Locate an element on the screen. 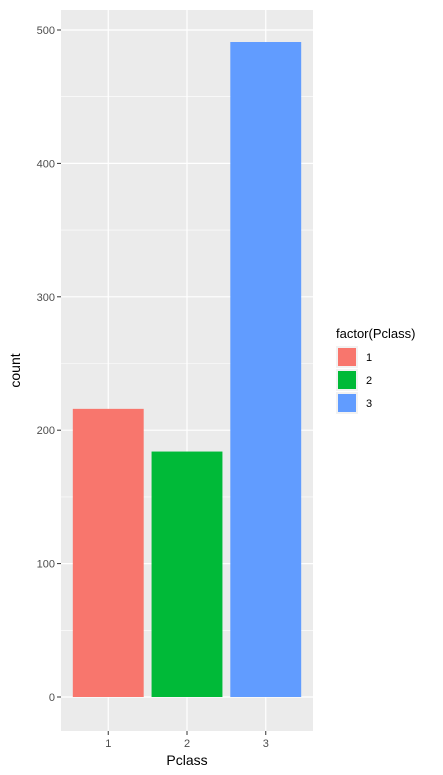  x-tick-label: 1 is located at coordinates (108, 744).